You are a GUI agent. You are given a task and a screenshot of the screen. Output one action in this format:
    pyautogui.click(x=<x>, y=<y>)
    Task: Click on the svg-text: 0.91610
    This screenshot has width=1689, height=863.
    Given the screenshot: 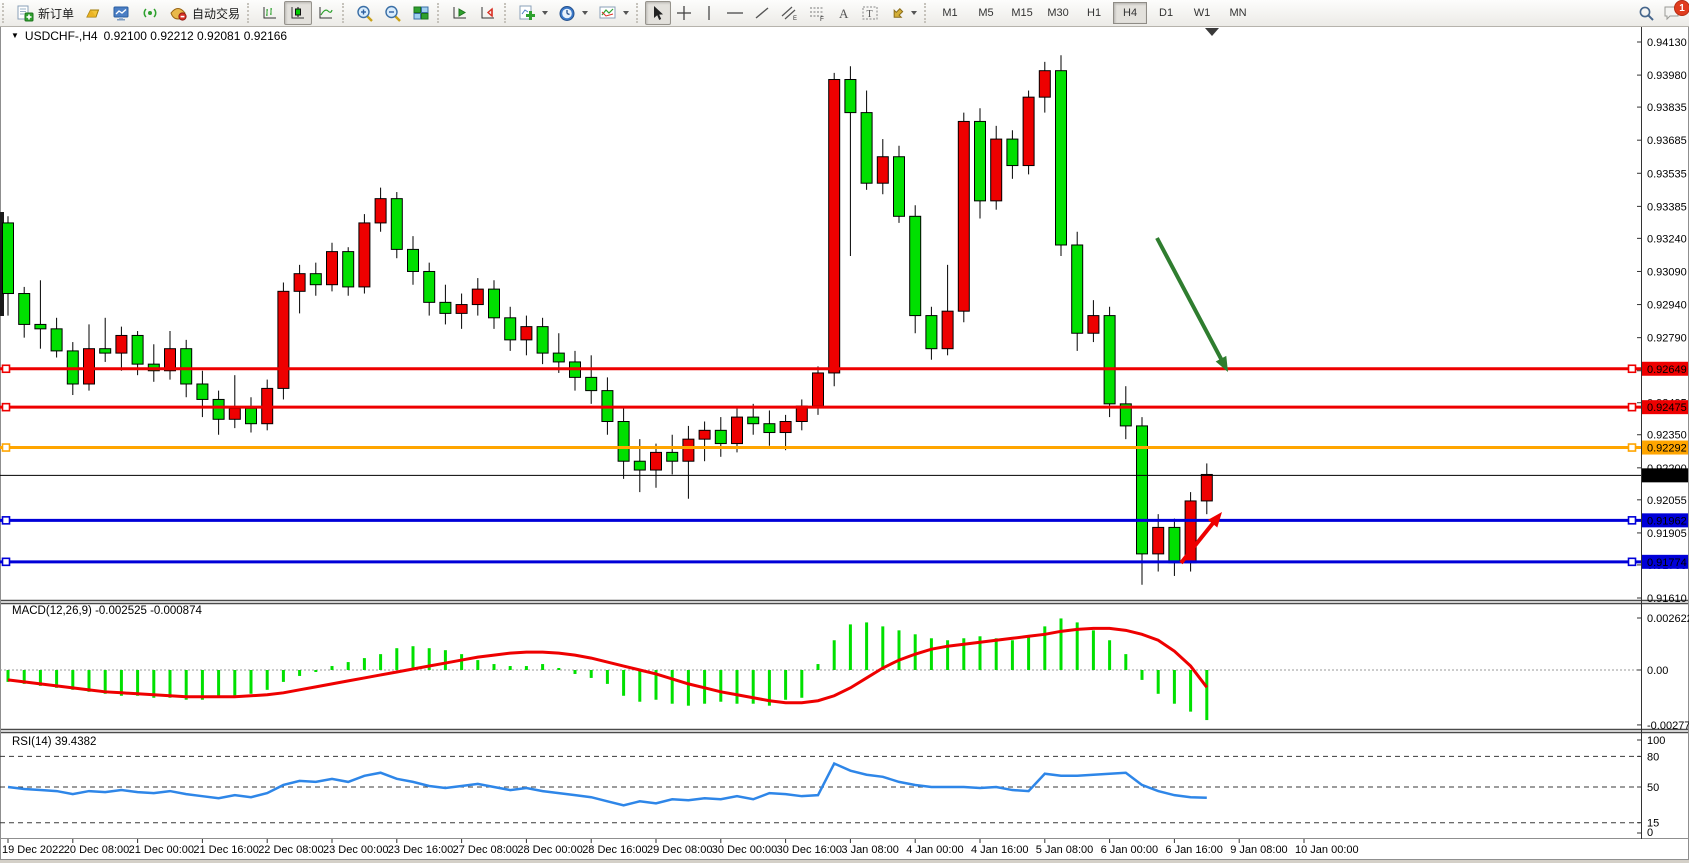 What is the action you would take?
    pyautogui.click(x=1667, y=599)
    